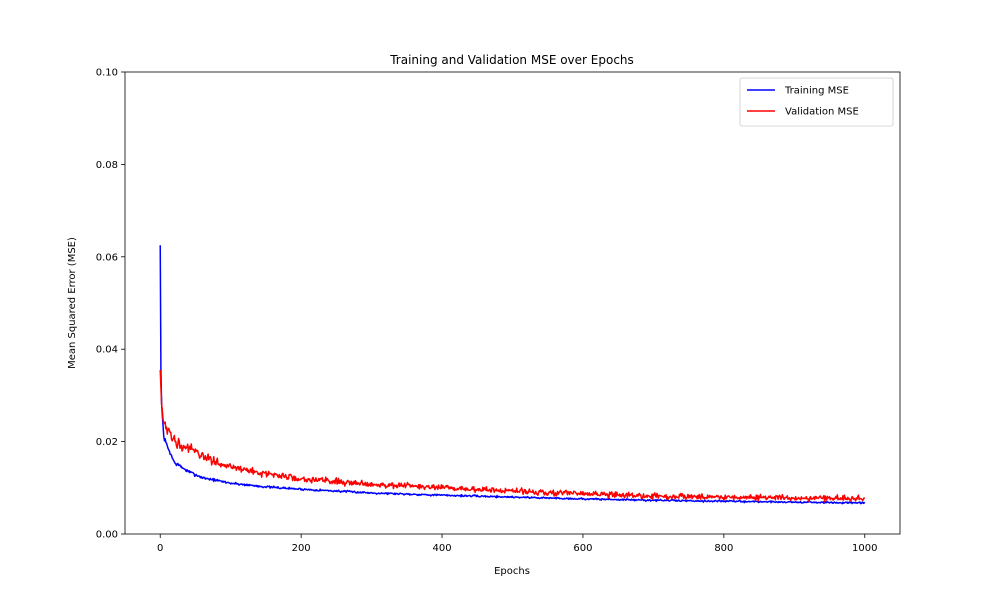  I want to click on legend: Training MSE Validation MSE, so click(816, 102).